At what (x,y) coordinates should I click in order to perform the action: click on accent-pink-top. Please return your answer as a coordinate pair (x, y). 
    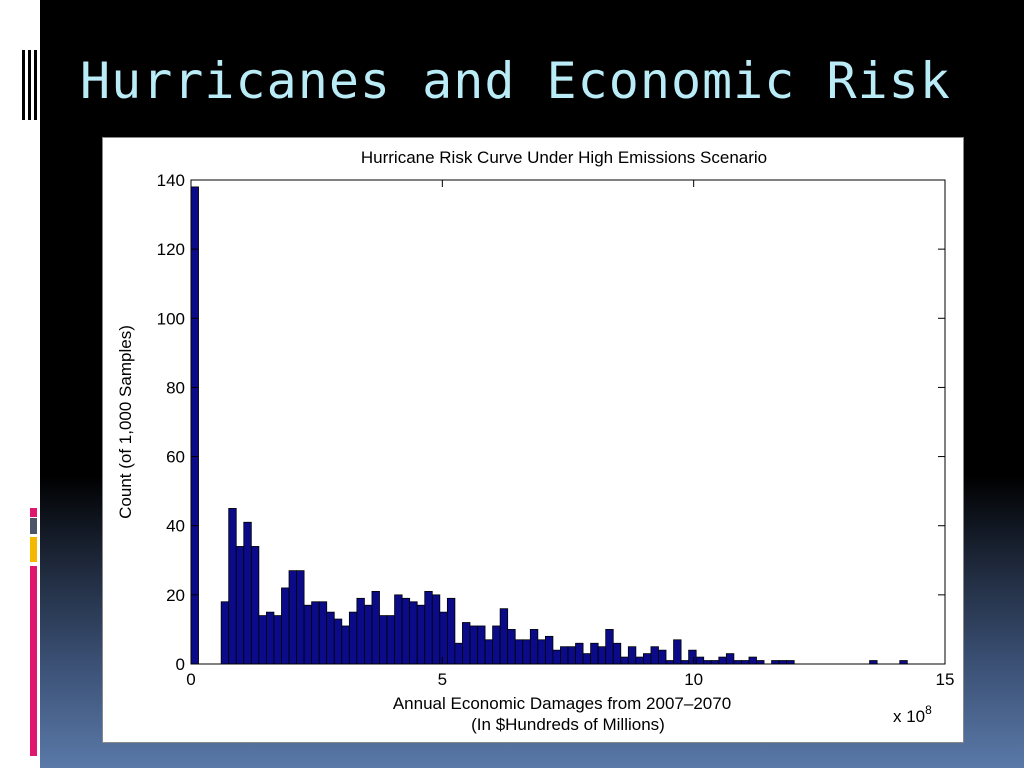
    Looking at the image, I should click on (33, 512).